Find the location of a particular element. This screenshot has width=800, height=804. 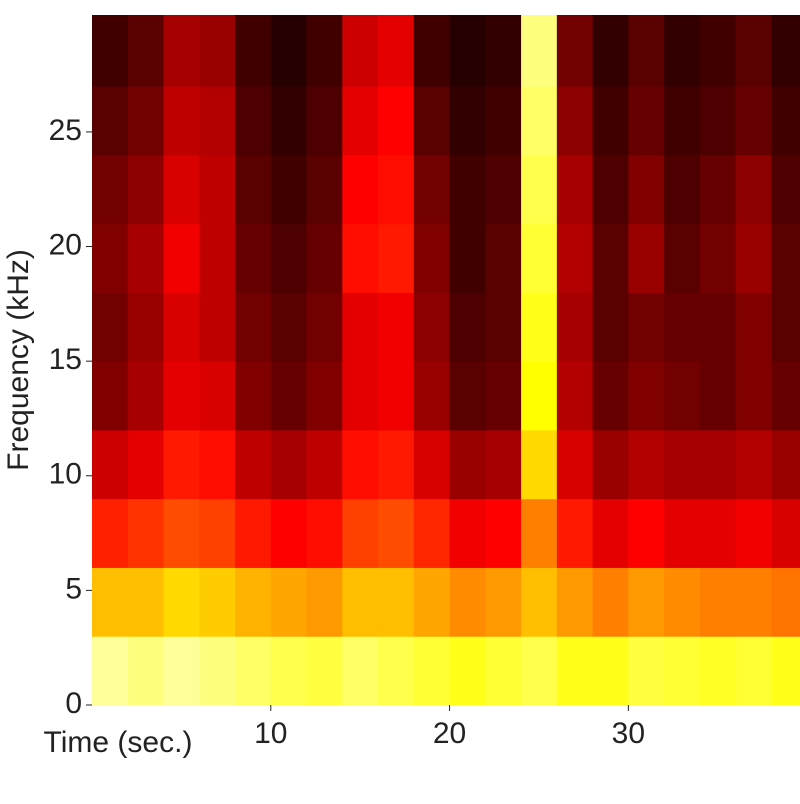

y-axis-label: Frequency (kHz) is located at coordinates (18, 360).